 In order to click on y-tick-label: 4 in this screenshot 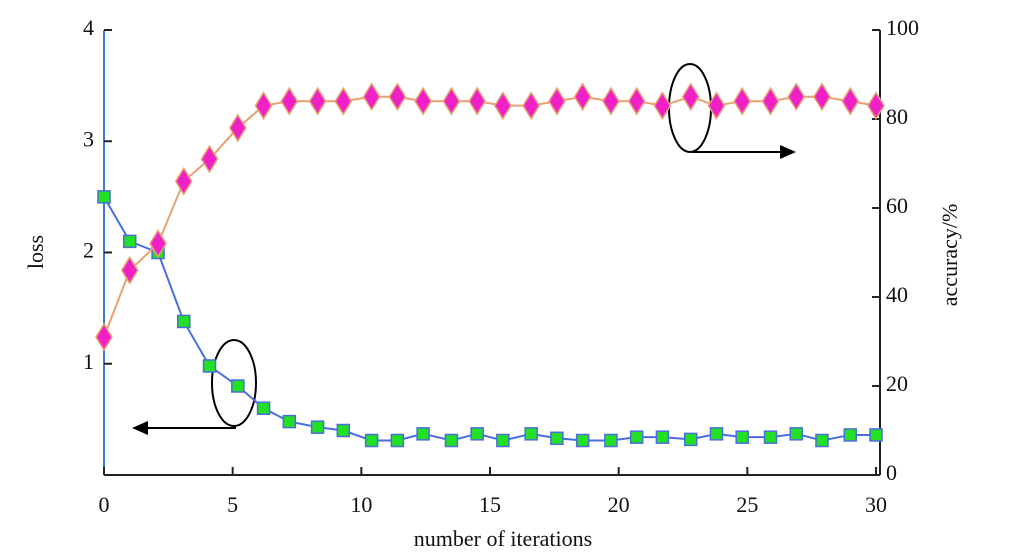, I will do `click(88, 27)`.